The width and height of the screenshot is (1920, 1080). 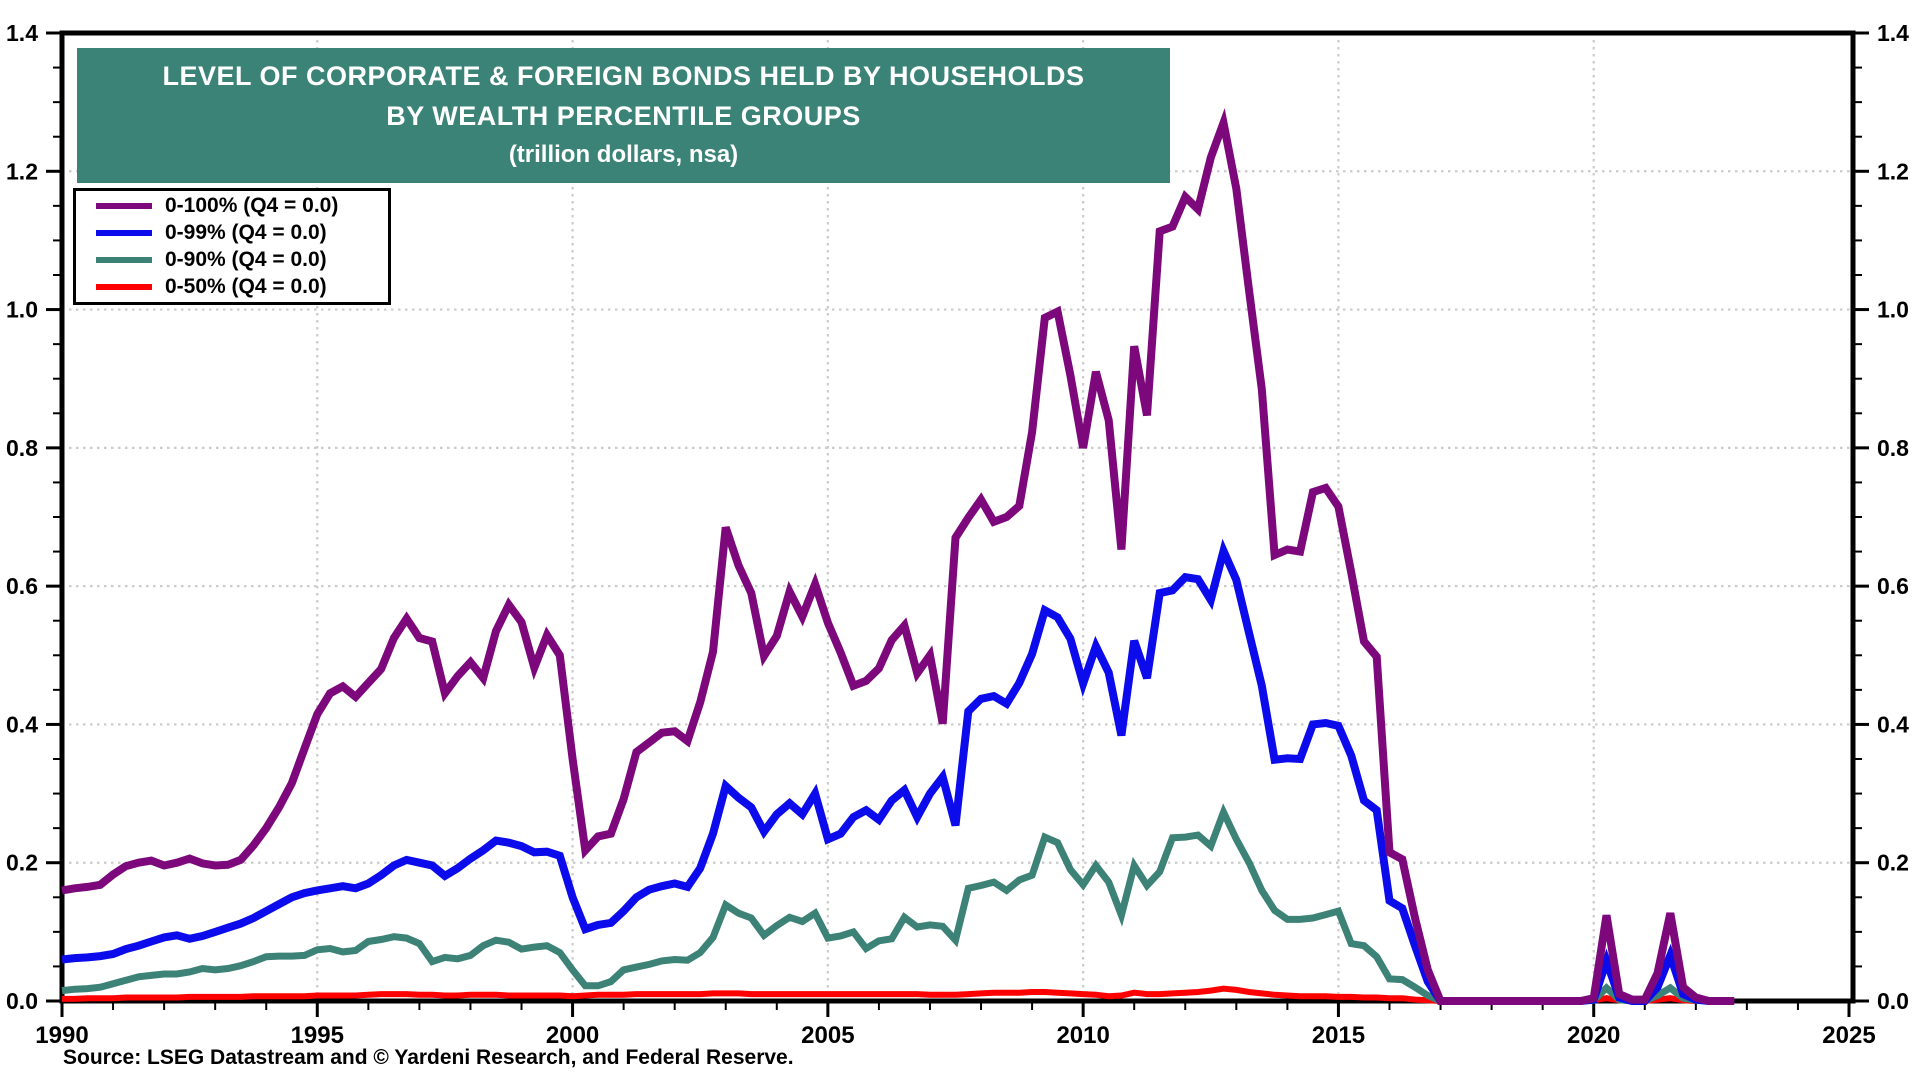 I want to click on y-axis-label-right: 0.4, so click(x=1893, y=724).